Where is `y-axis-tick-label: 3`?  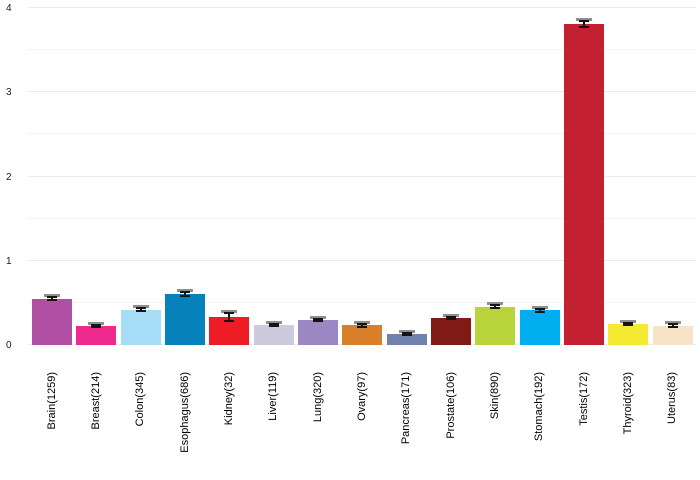
y-axis-tick-label: 3 is located at coordinates (9, 93).